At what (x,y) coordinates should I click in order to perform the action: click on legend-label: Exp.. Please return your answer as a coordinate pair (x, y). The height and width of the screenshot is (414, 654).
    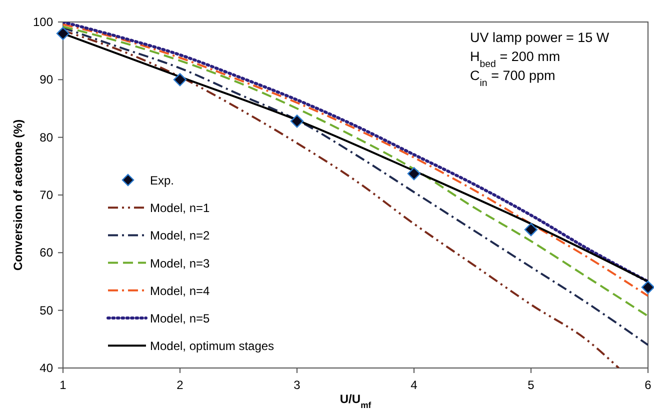
    Looking at the image, I should click on (162, 181).